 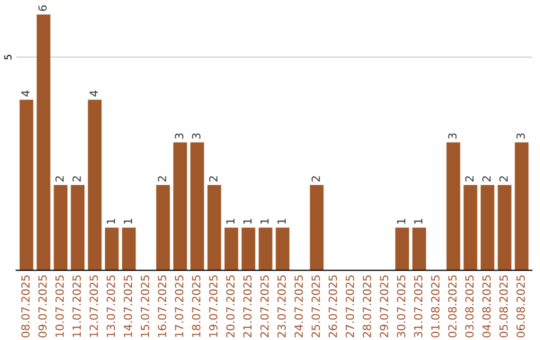 I want to click on x-tick-label: 06.08.2025, so click(x=520, y=306).